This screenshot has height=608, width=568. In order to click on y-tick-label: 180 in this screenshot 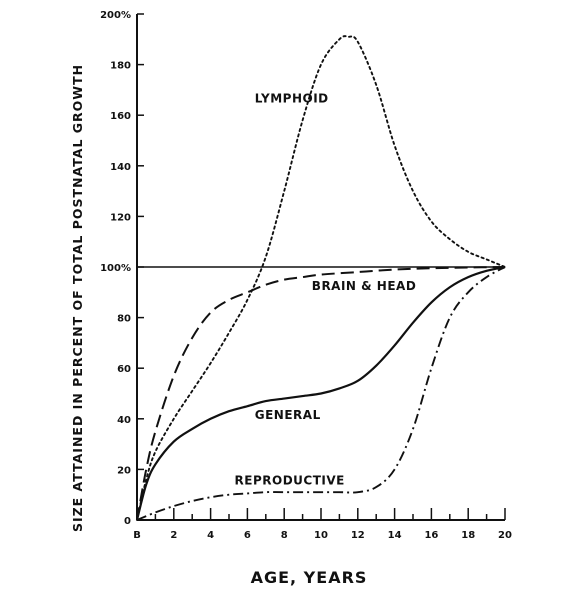, I will do `click(120, 66)`.